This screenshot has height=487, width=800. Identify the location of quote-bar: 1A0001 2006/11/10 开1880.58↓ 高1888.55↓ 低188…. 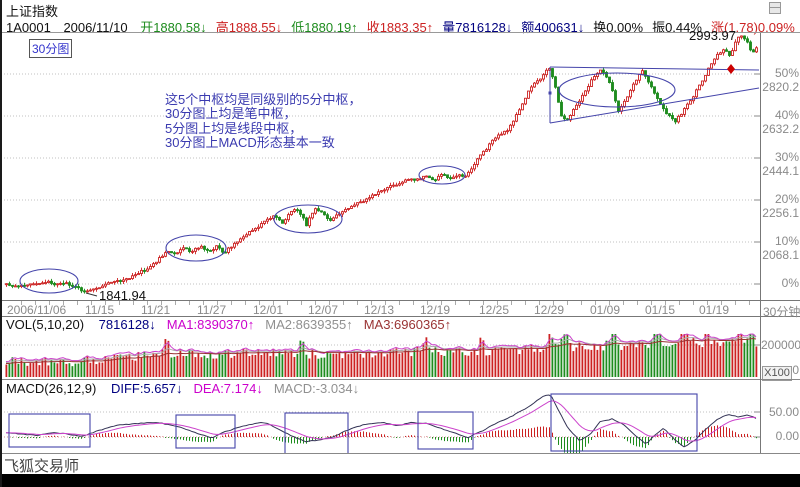
(403, 26).